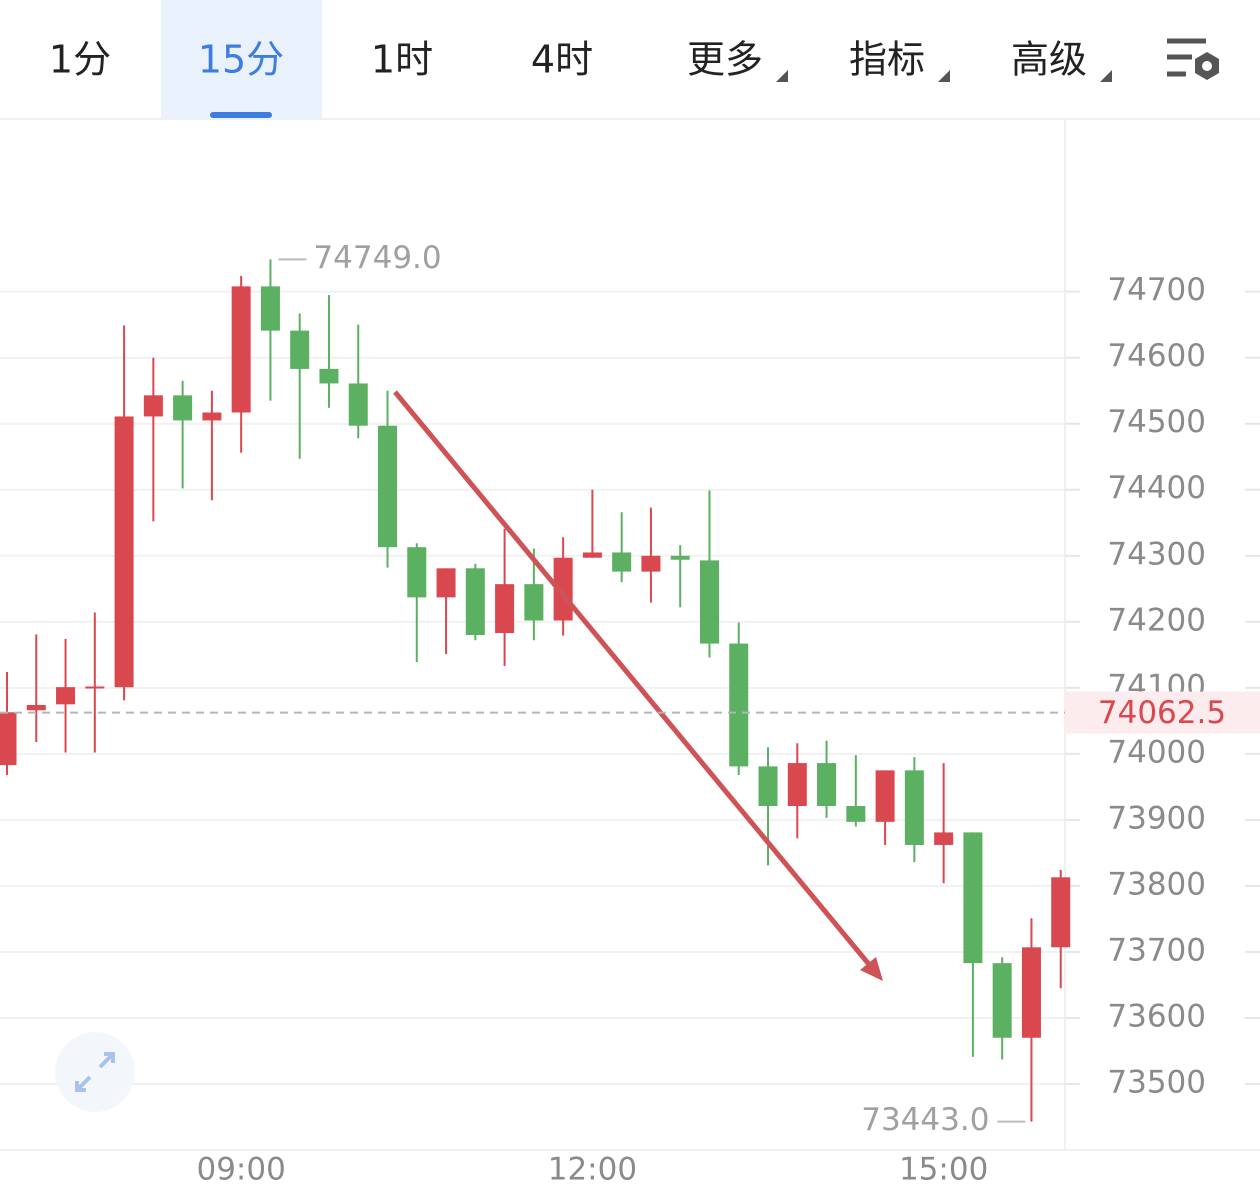 The height and width of the screenshot is (1196, 1260). Describe the element at coordinates (240, 1170) in the screenshot. I see `x-tick-label: 09:00` at that location.